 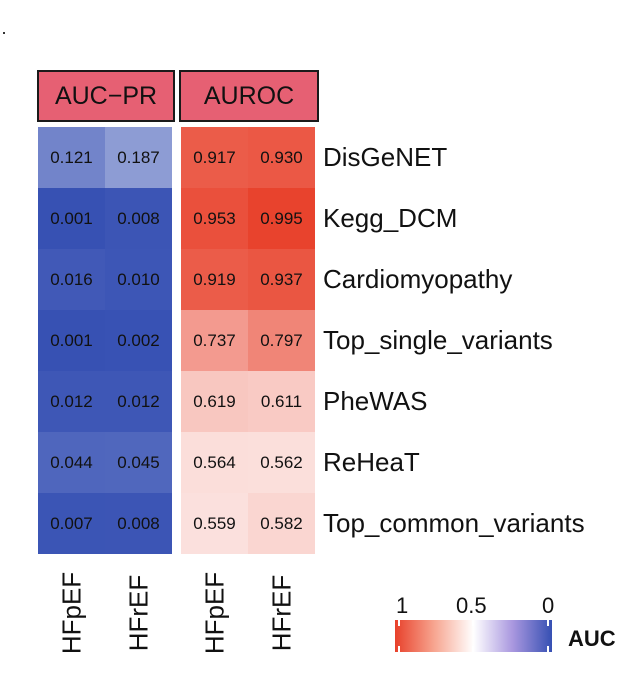 I want to click on row-label: PheWAS, so click(x=375, y=400).